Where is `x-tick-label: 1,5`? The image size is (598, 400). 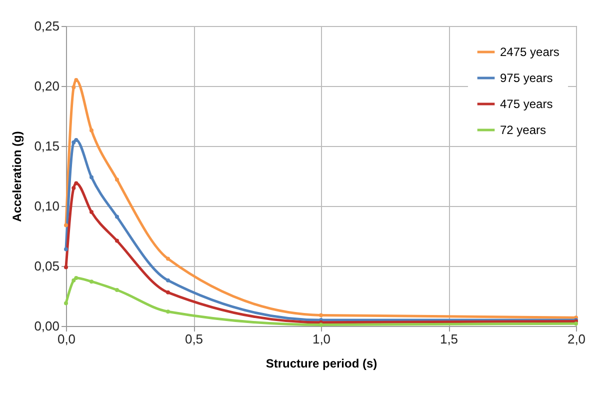 x-tick-label: 1,5 is located at coordinates (449, 339).